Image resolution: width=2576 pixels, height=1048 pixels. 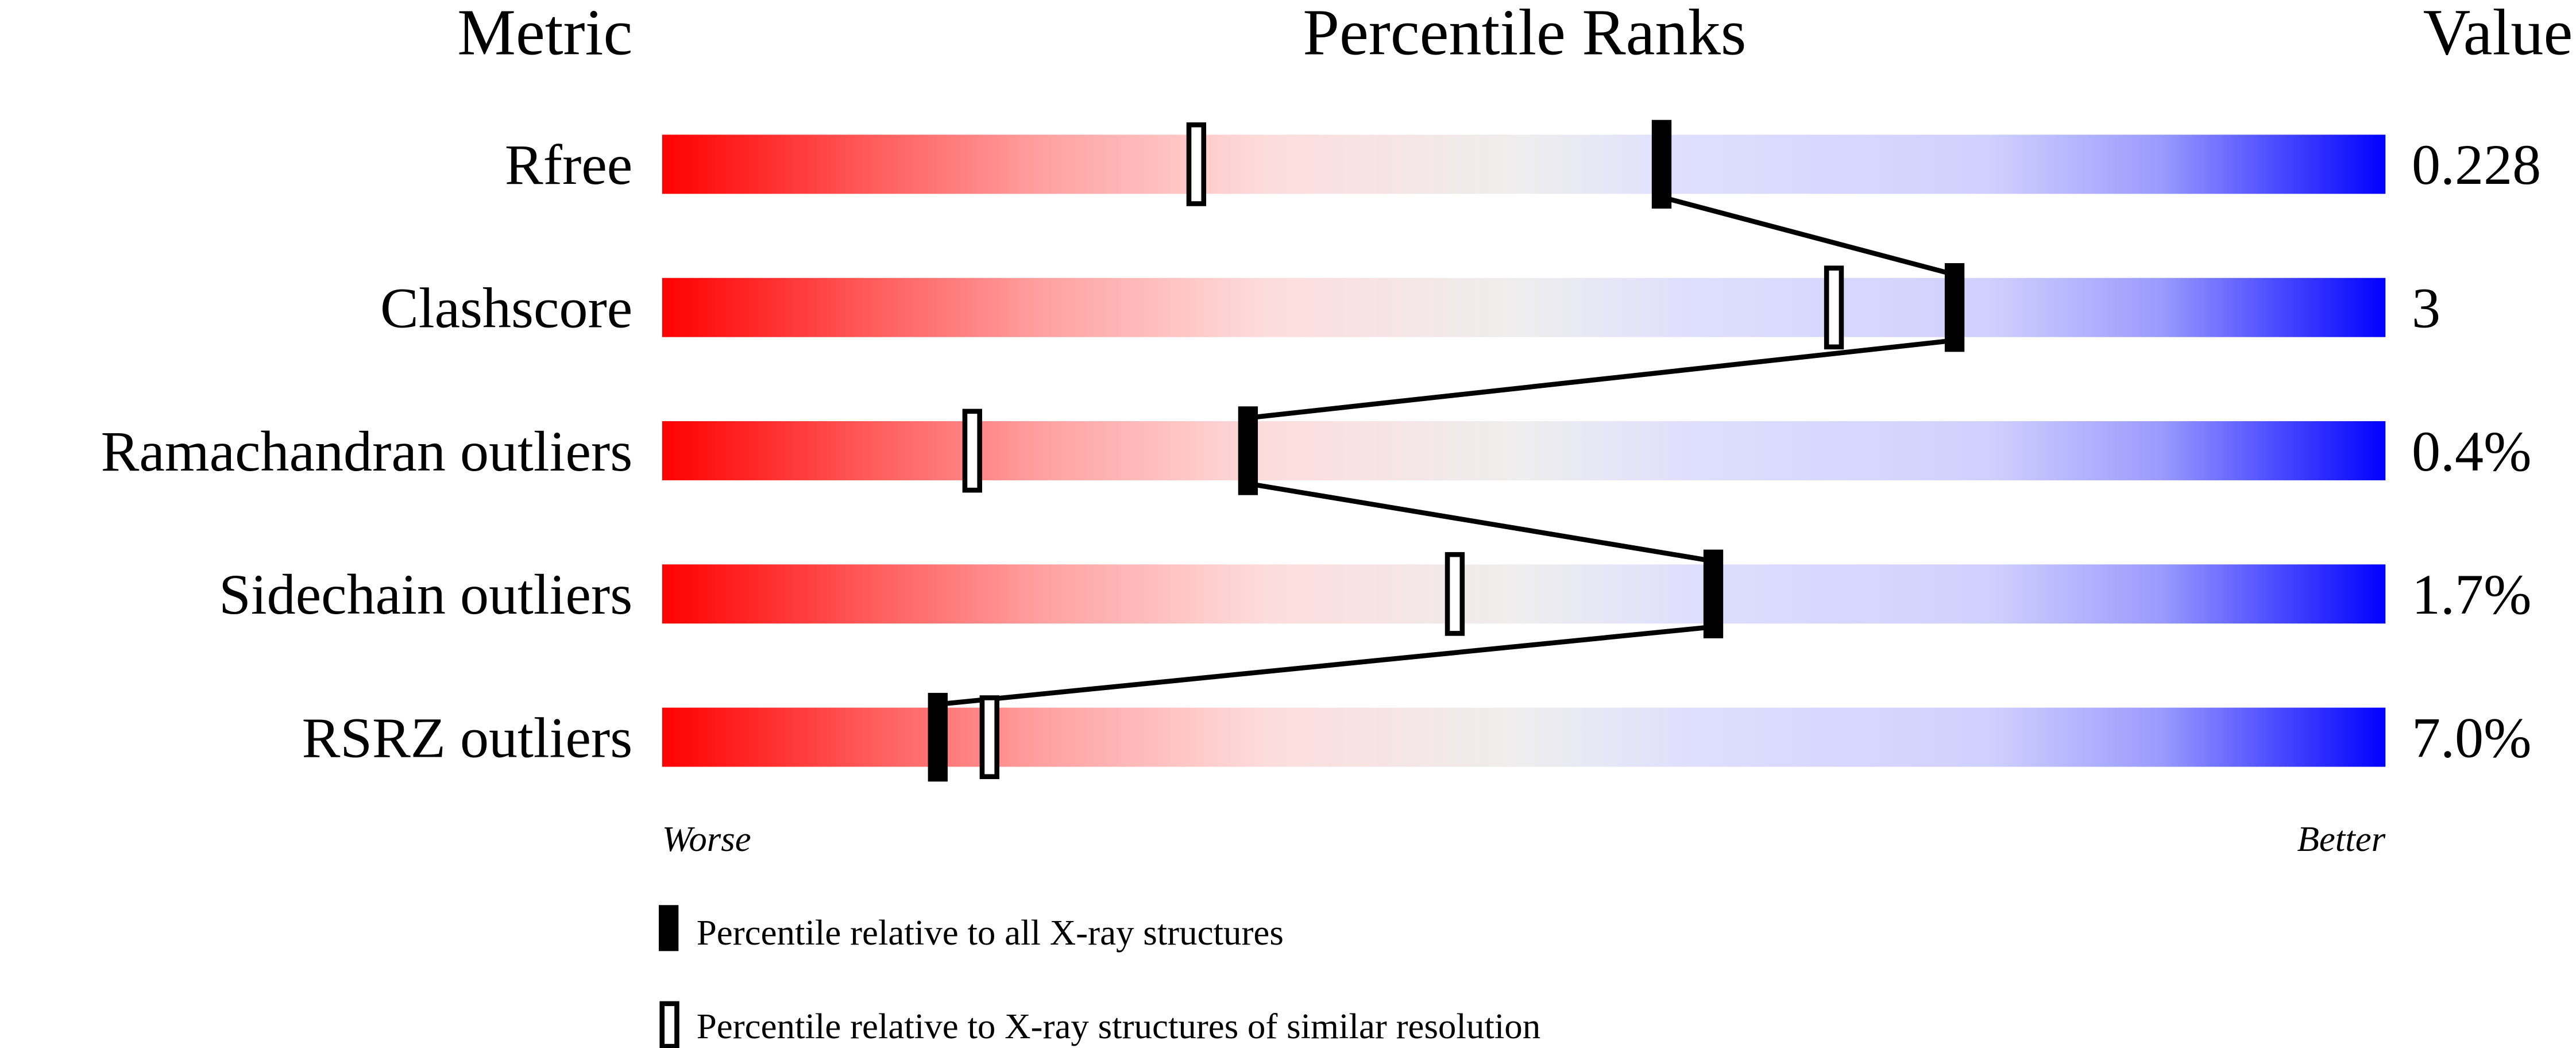 I want to click on metric-label: Ramachandran outliers, so click(x=367, y=451).